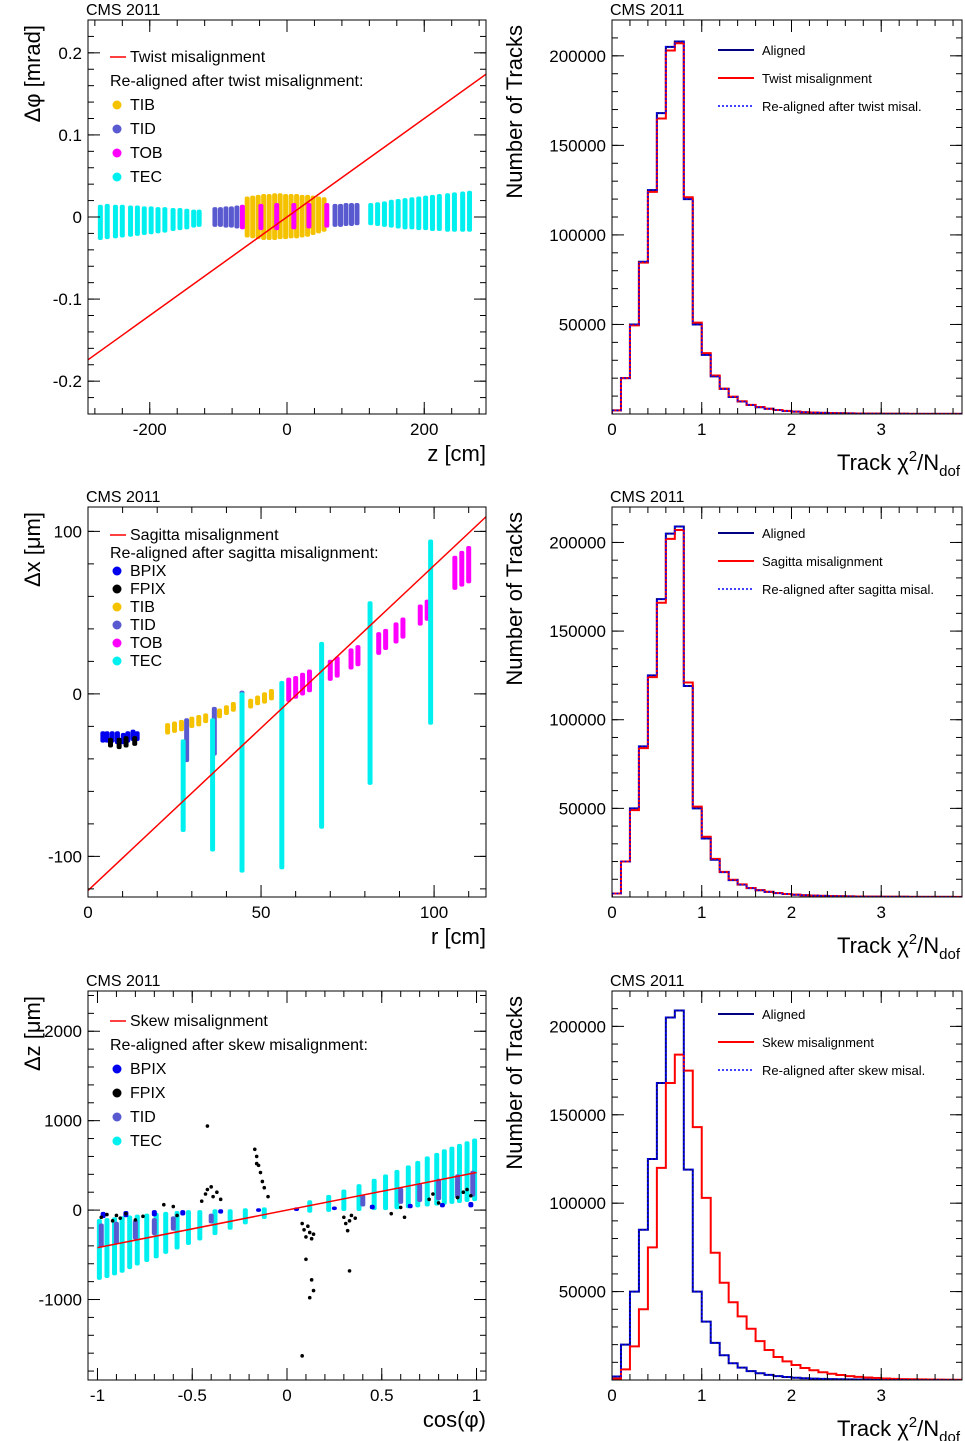 This screenshot has height=1441, width=965. What do you see at coordinates (199, 1021) in the screenshot?
I see `legend-line-label: Skew misalignment` at bounding box center [199, 1021].